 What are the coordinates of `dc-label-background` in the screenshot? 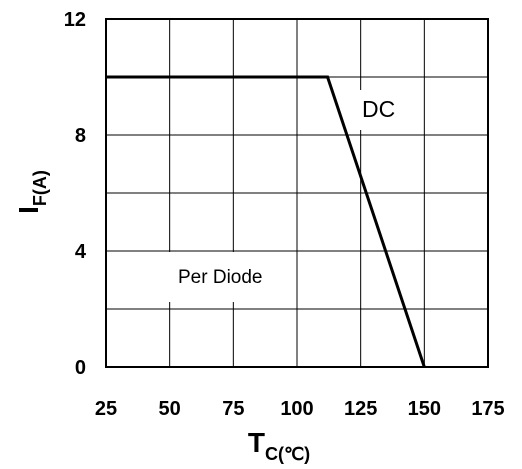 It's located at (385, 110).